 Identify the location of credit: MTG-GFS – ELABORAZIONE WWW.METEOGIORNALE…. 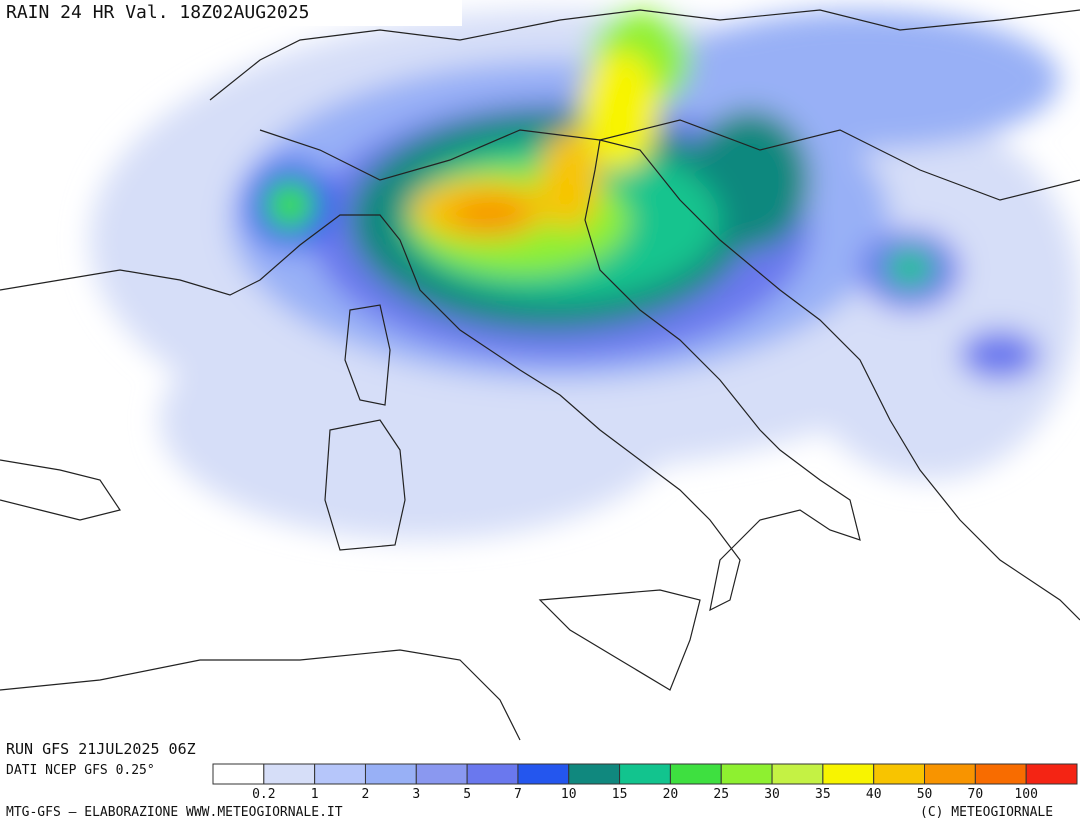
(174, 812).